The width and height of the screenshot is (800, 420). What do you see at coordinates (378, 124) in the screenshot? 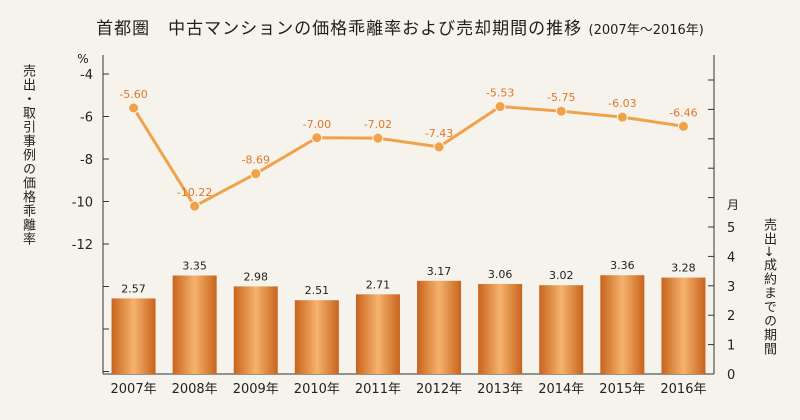
I see `line-value-label: -7.02` at bounding box center [378, 124].